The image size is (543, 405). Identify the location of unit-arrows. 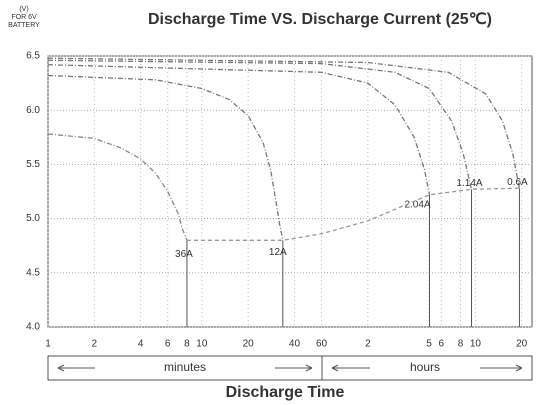
(290, 368).